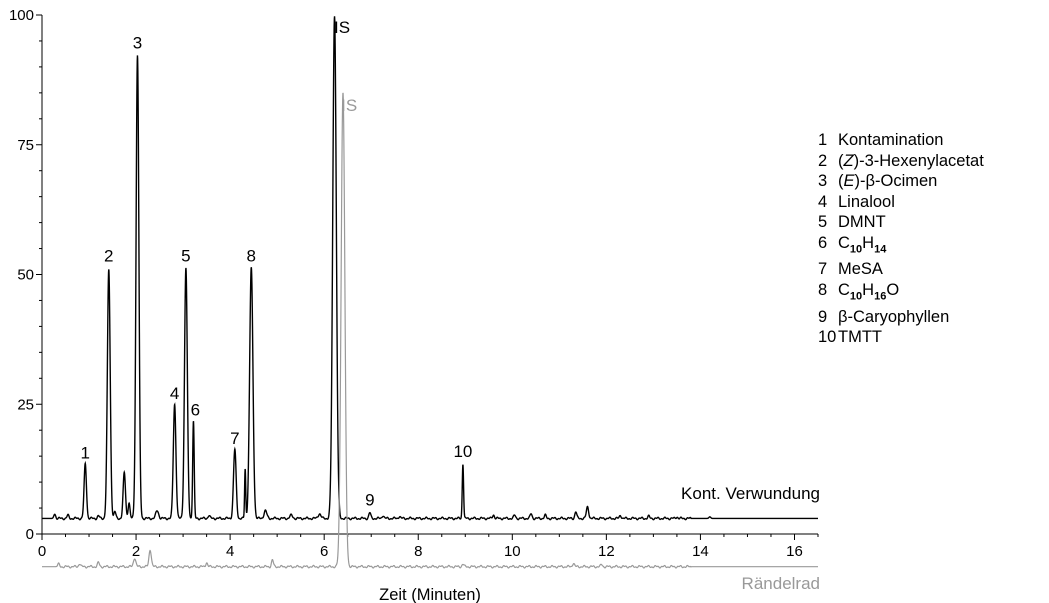  I want to click on legend-number: 6, so click(823, 242).